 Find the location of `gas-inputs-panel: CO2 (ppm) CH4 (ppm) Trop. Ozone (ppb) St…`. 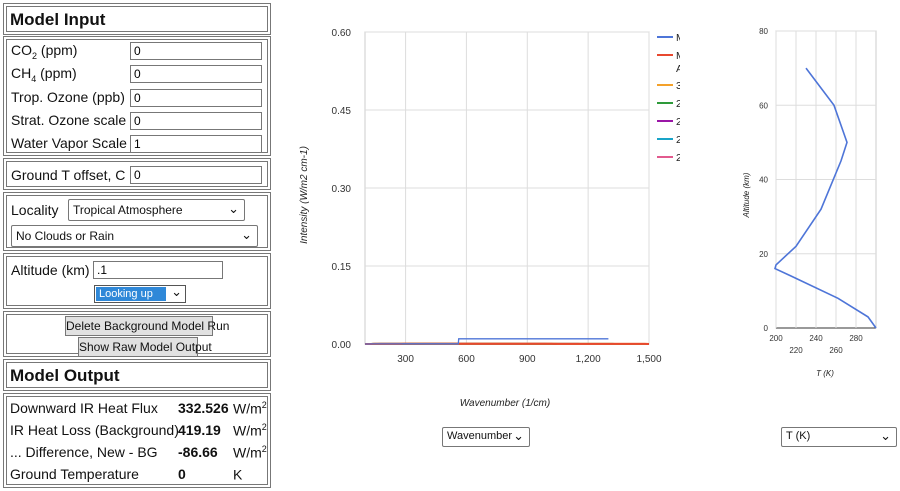

gas-inputs-panel: CO2 (ppm) CH4 (ppm) Trop. Ozone (ppb) St… is located at coordinates (137, 96).